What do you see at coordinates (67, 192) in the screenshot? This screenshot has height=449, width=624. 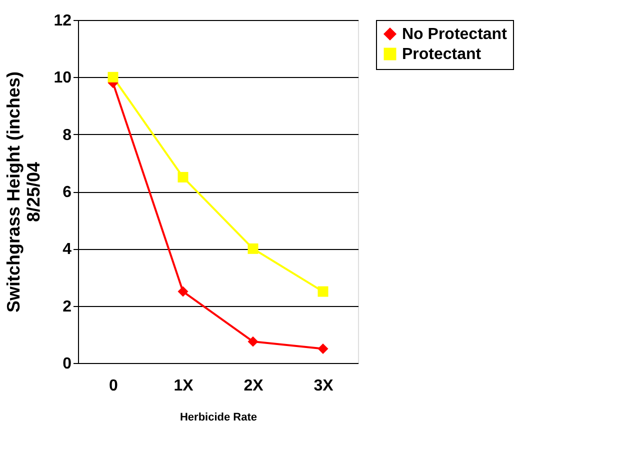 I see `y-tick-label: 6` at bounding box center [67, 192].